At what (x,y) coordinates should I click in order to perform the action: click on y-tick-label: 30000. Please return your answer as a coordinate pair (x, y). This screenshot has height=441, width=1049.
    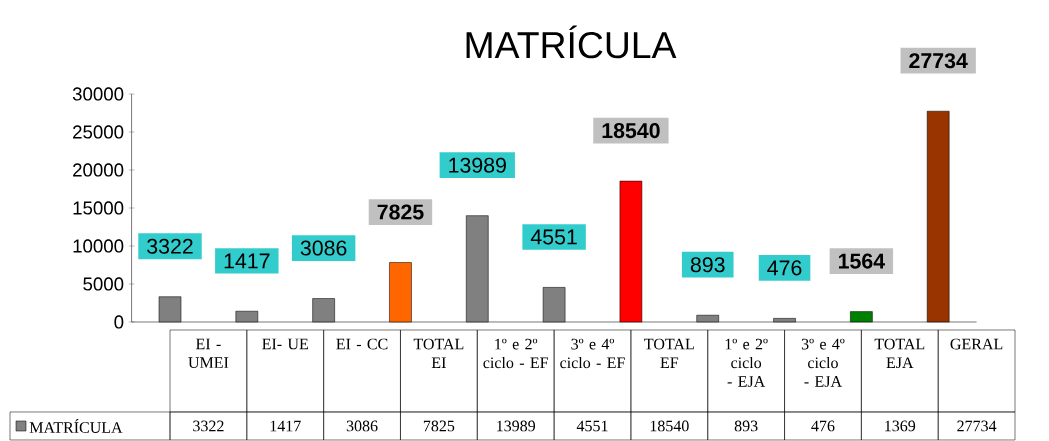
    Looking at the image, I should click on (98, 94).